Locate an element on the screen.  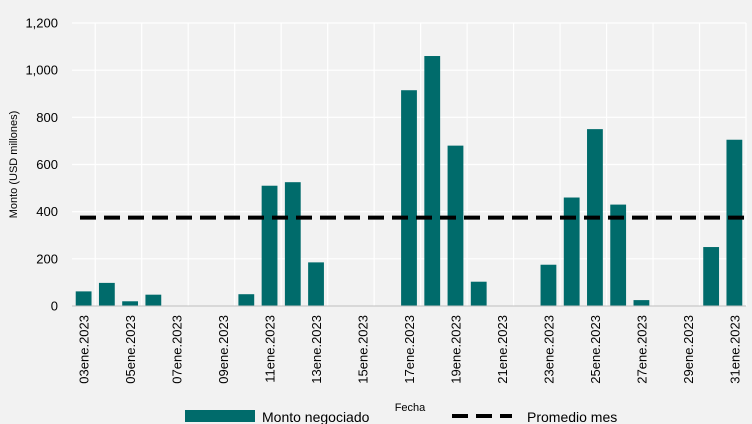
x-tick-label: 07ene.2023 is located at coordinates (177, 349).